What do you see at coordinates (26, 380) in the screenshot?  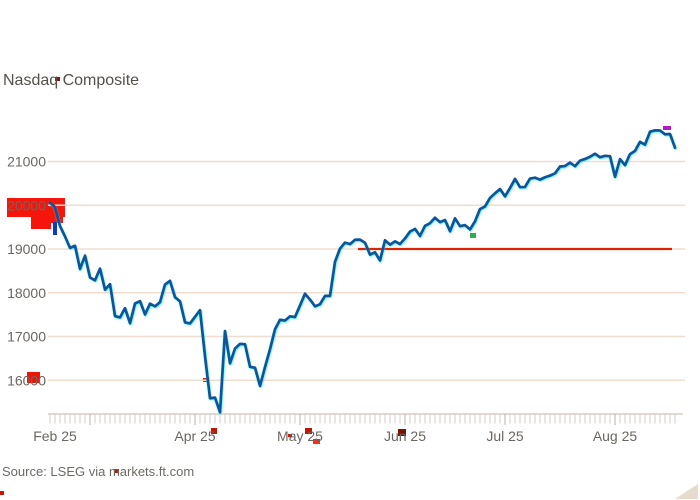 I see `y-axis-label: 16000` at bounding box center [26, 380].